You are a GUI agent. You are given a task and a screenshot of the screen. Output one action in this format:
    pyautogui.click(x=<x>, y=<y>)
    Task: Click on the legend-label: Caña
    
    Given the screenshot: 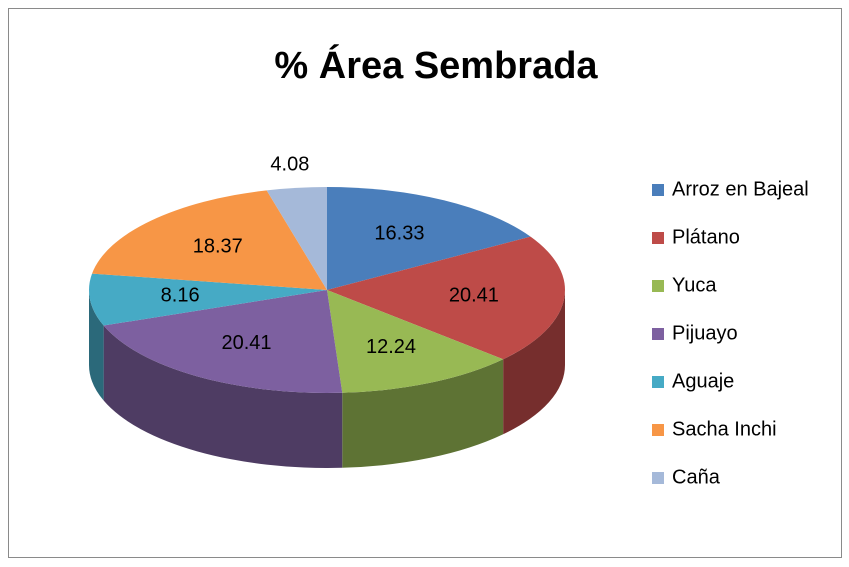 What is the action you would take?
    pyautogui.click(x=696, y=477)
    